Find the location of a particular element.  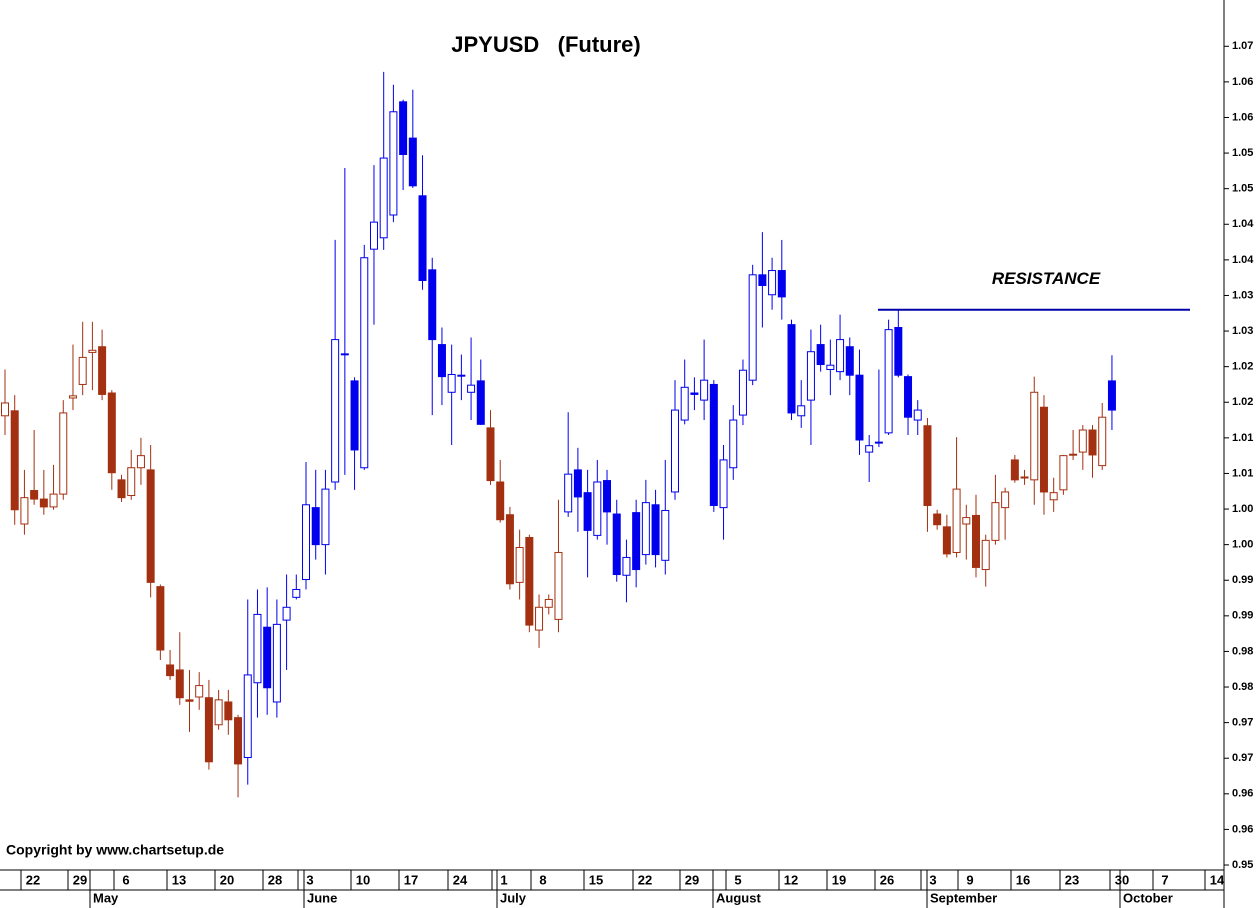

x-tick-label: 28 is located at coordinates (275, 879).